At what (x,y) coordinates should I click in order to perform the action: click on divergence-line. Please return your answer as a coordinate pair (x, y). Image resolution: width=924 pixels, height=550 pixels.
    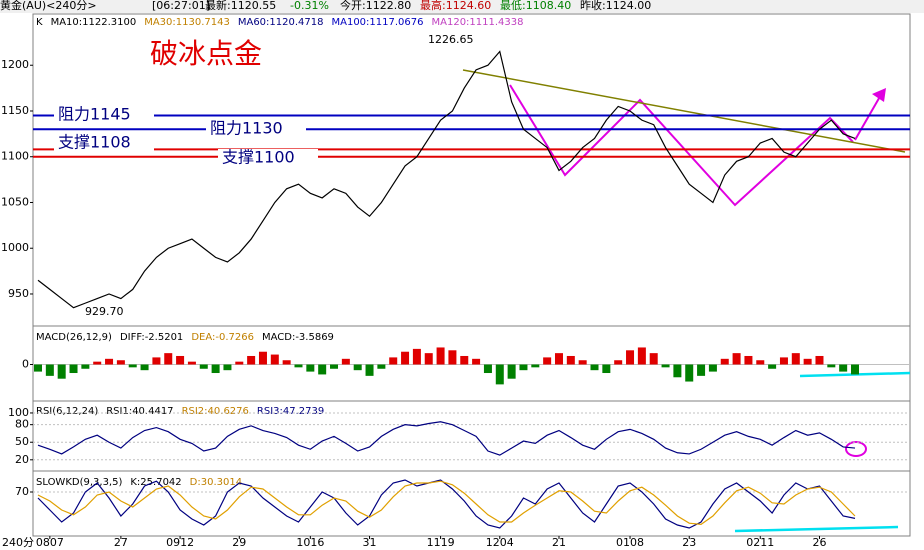
    Looking at the image, I should click on (855, 374).